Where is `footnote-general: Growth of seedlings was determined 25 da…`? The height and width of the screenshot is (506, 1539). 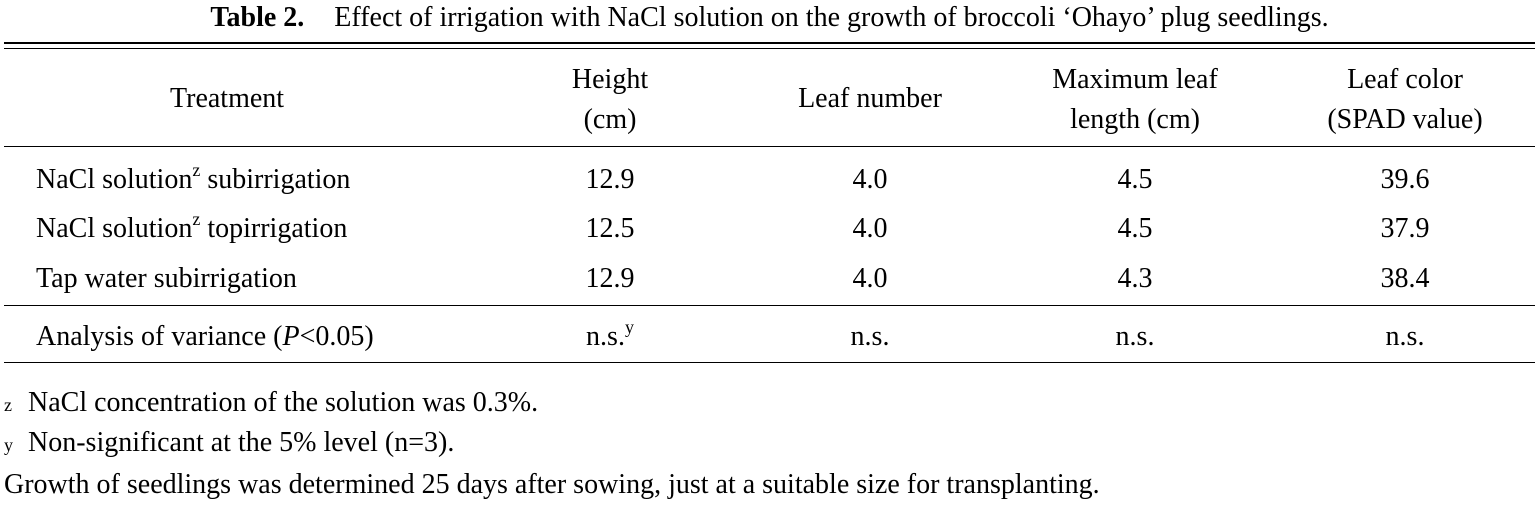 footnote-general: Growth of seedlings was determined 25 da… is located at coordinates (552, 484).